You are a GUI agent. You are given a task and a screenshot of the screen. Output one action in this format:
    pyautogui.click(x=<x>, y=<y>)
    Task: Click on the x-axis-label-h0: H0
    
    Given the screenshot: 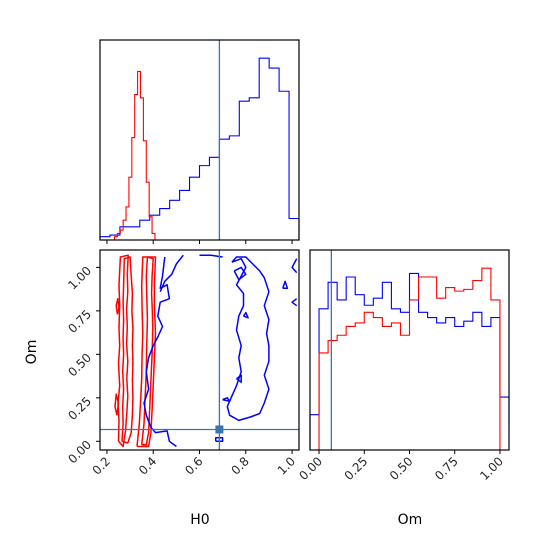 What is the action you would take?
    pyautogui.click(x=199, y=520)
    